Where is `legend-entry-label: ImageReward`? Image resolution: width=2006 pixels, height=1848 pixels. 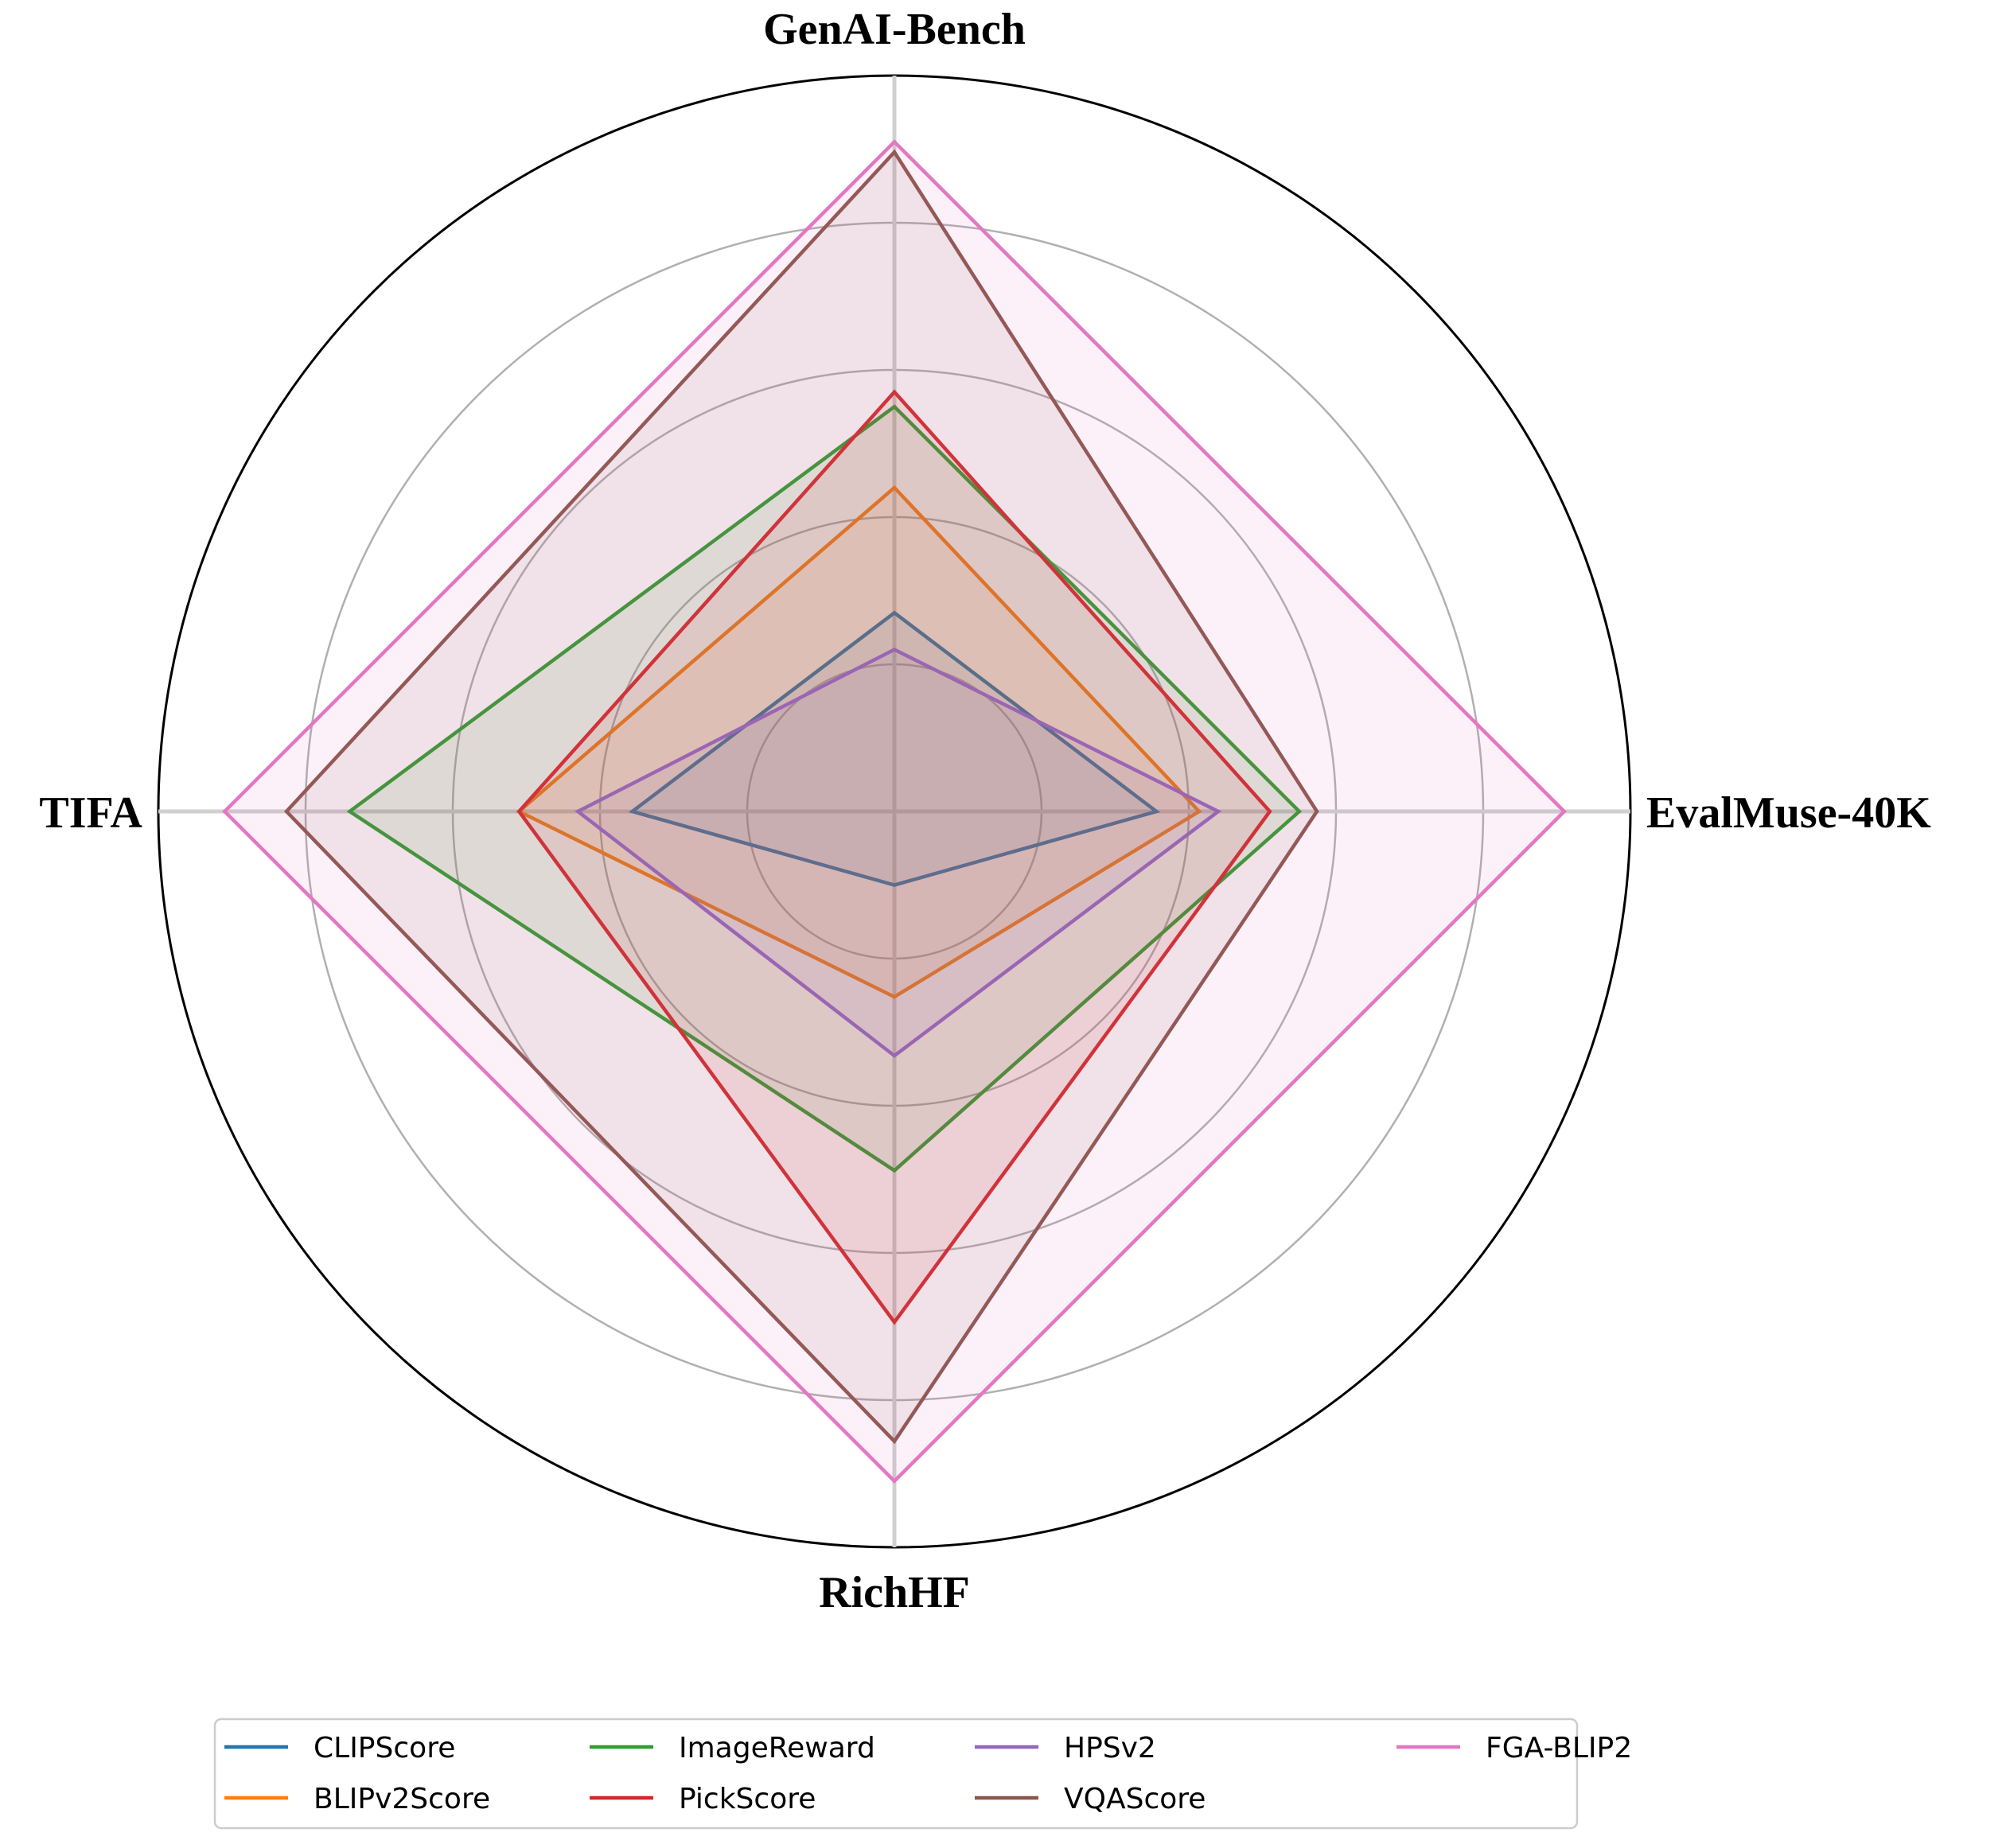 legend-entry-label: ImageReward is located at coordinates (777, 1748).